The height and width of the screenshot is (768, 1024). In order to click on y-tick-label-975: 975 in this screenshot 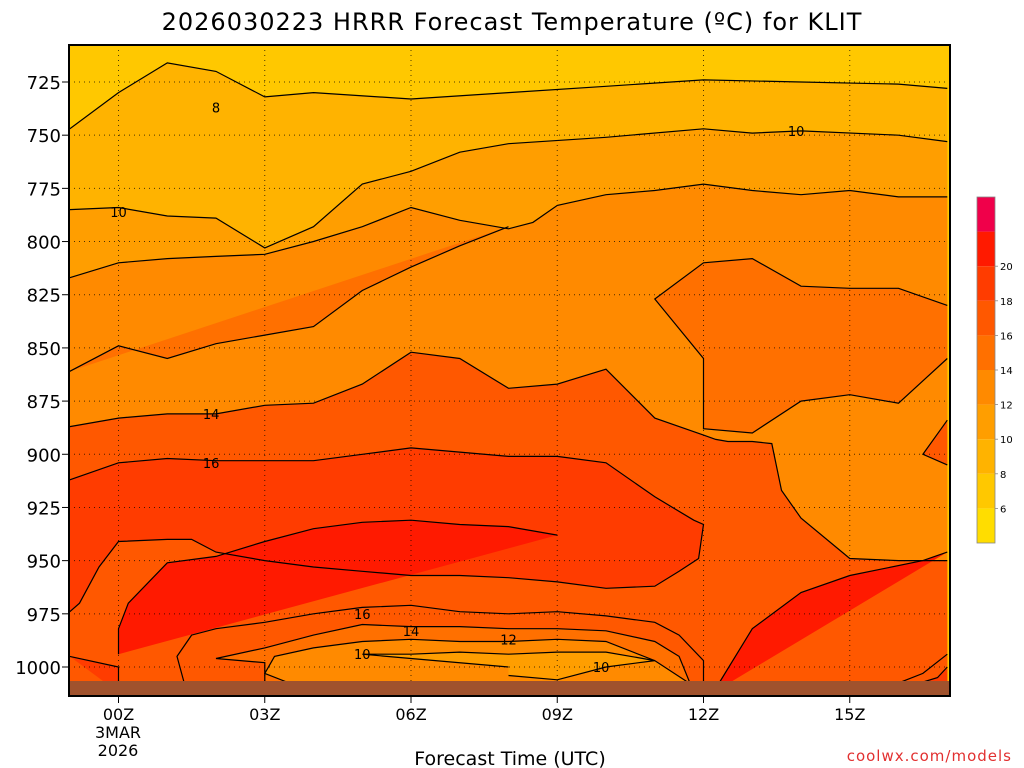, I will do `click(44, 615)`.